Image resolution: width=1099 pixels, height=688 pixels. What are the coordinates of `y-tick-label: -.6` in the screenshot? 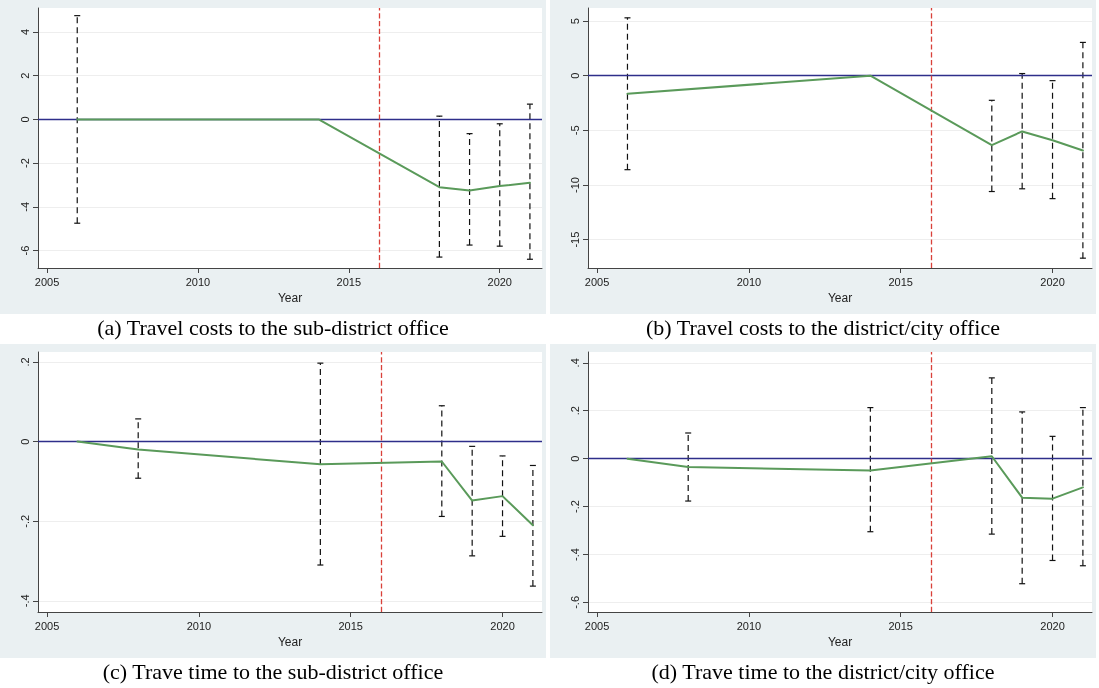 It's located at (574, 602).